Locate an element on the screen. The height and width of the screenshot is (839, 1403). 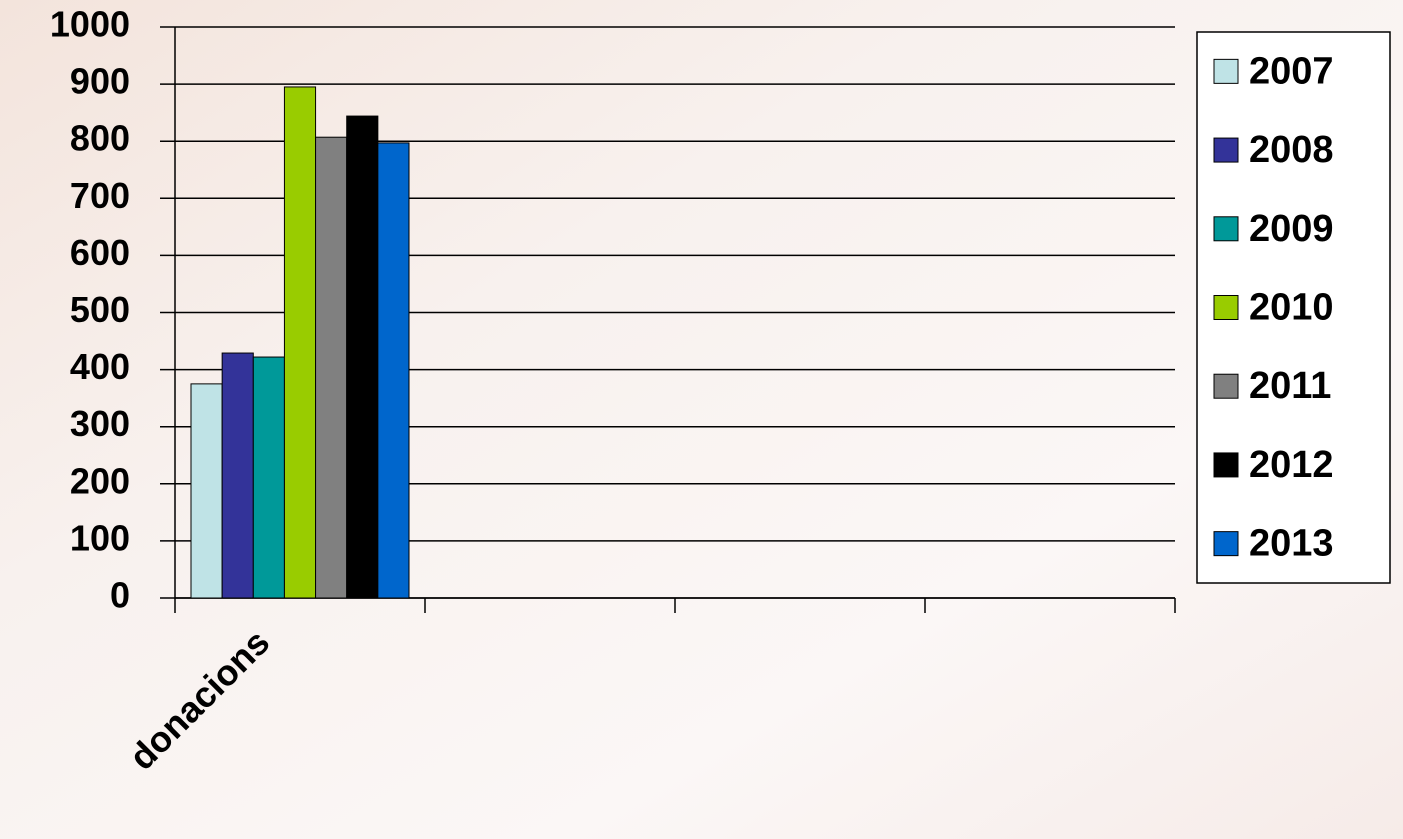
y-tick-label: 0 is located at coordinates (120, 595).